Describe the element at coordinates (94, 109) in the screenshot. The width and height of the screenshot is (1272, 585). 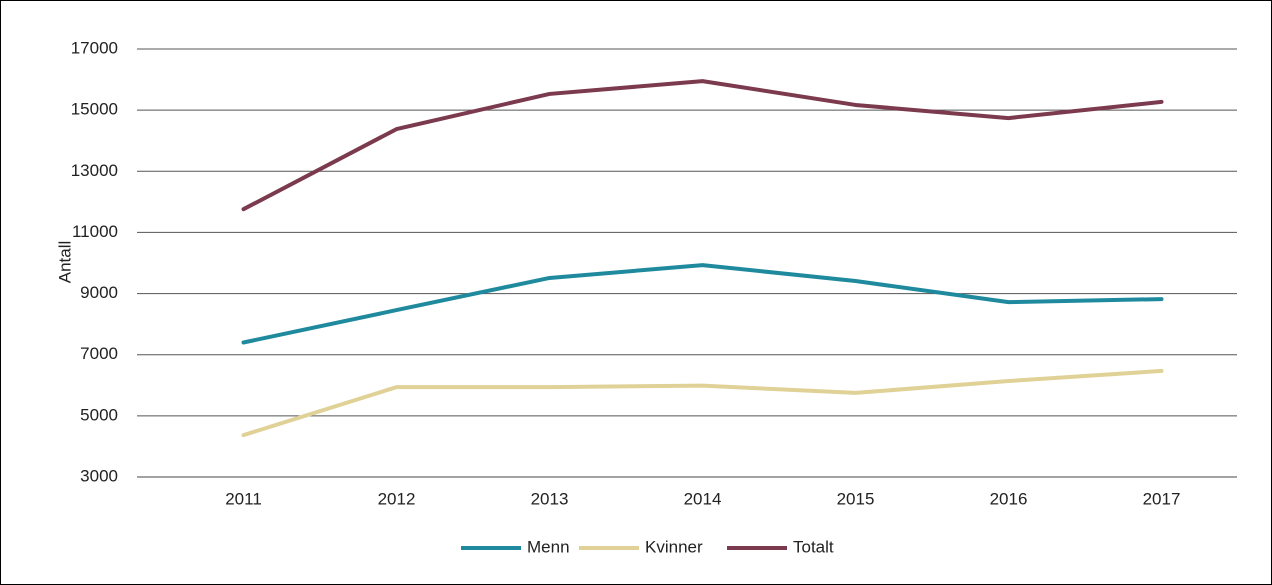
I see `y-tick-label: 15000` at that location.